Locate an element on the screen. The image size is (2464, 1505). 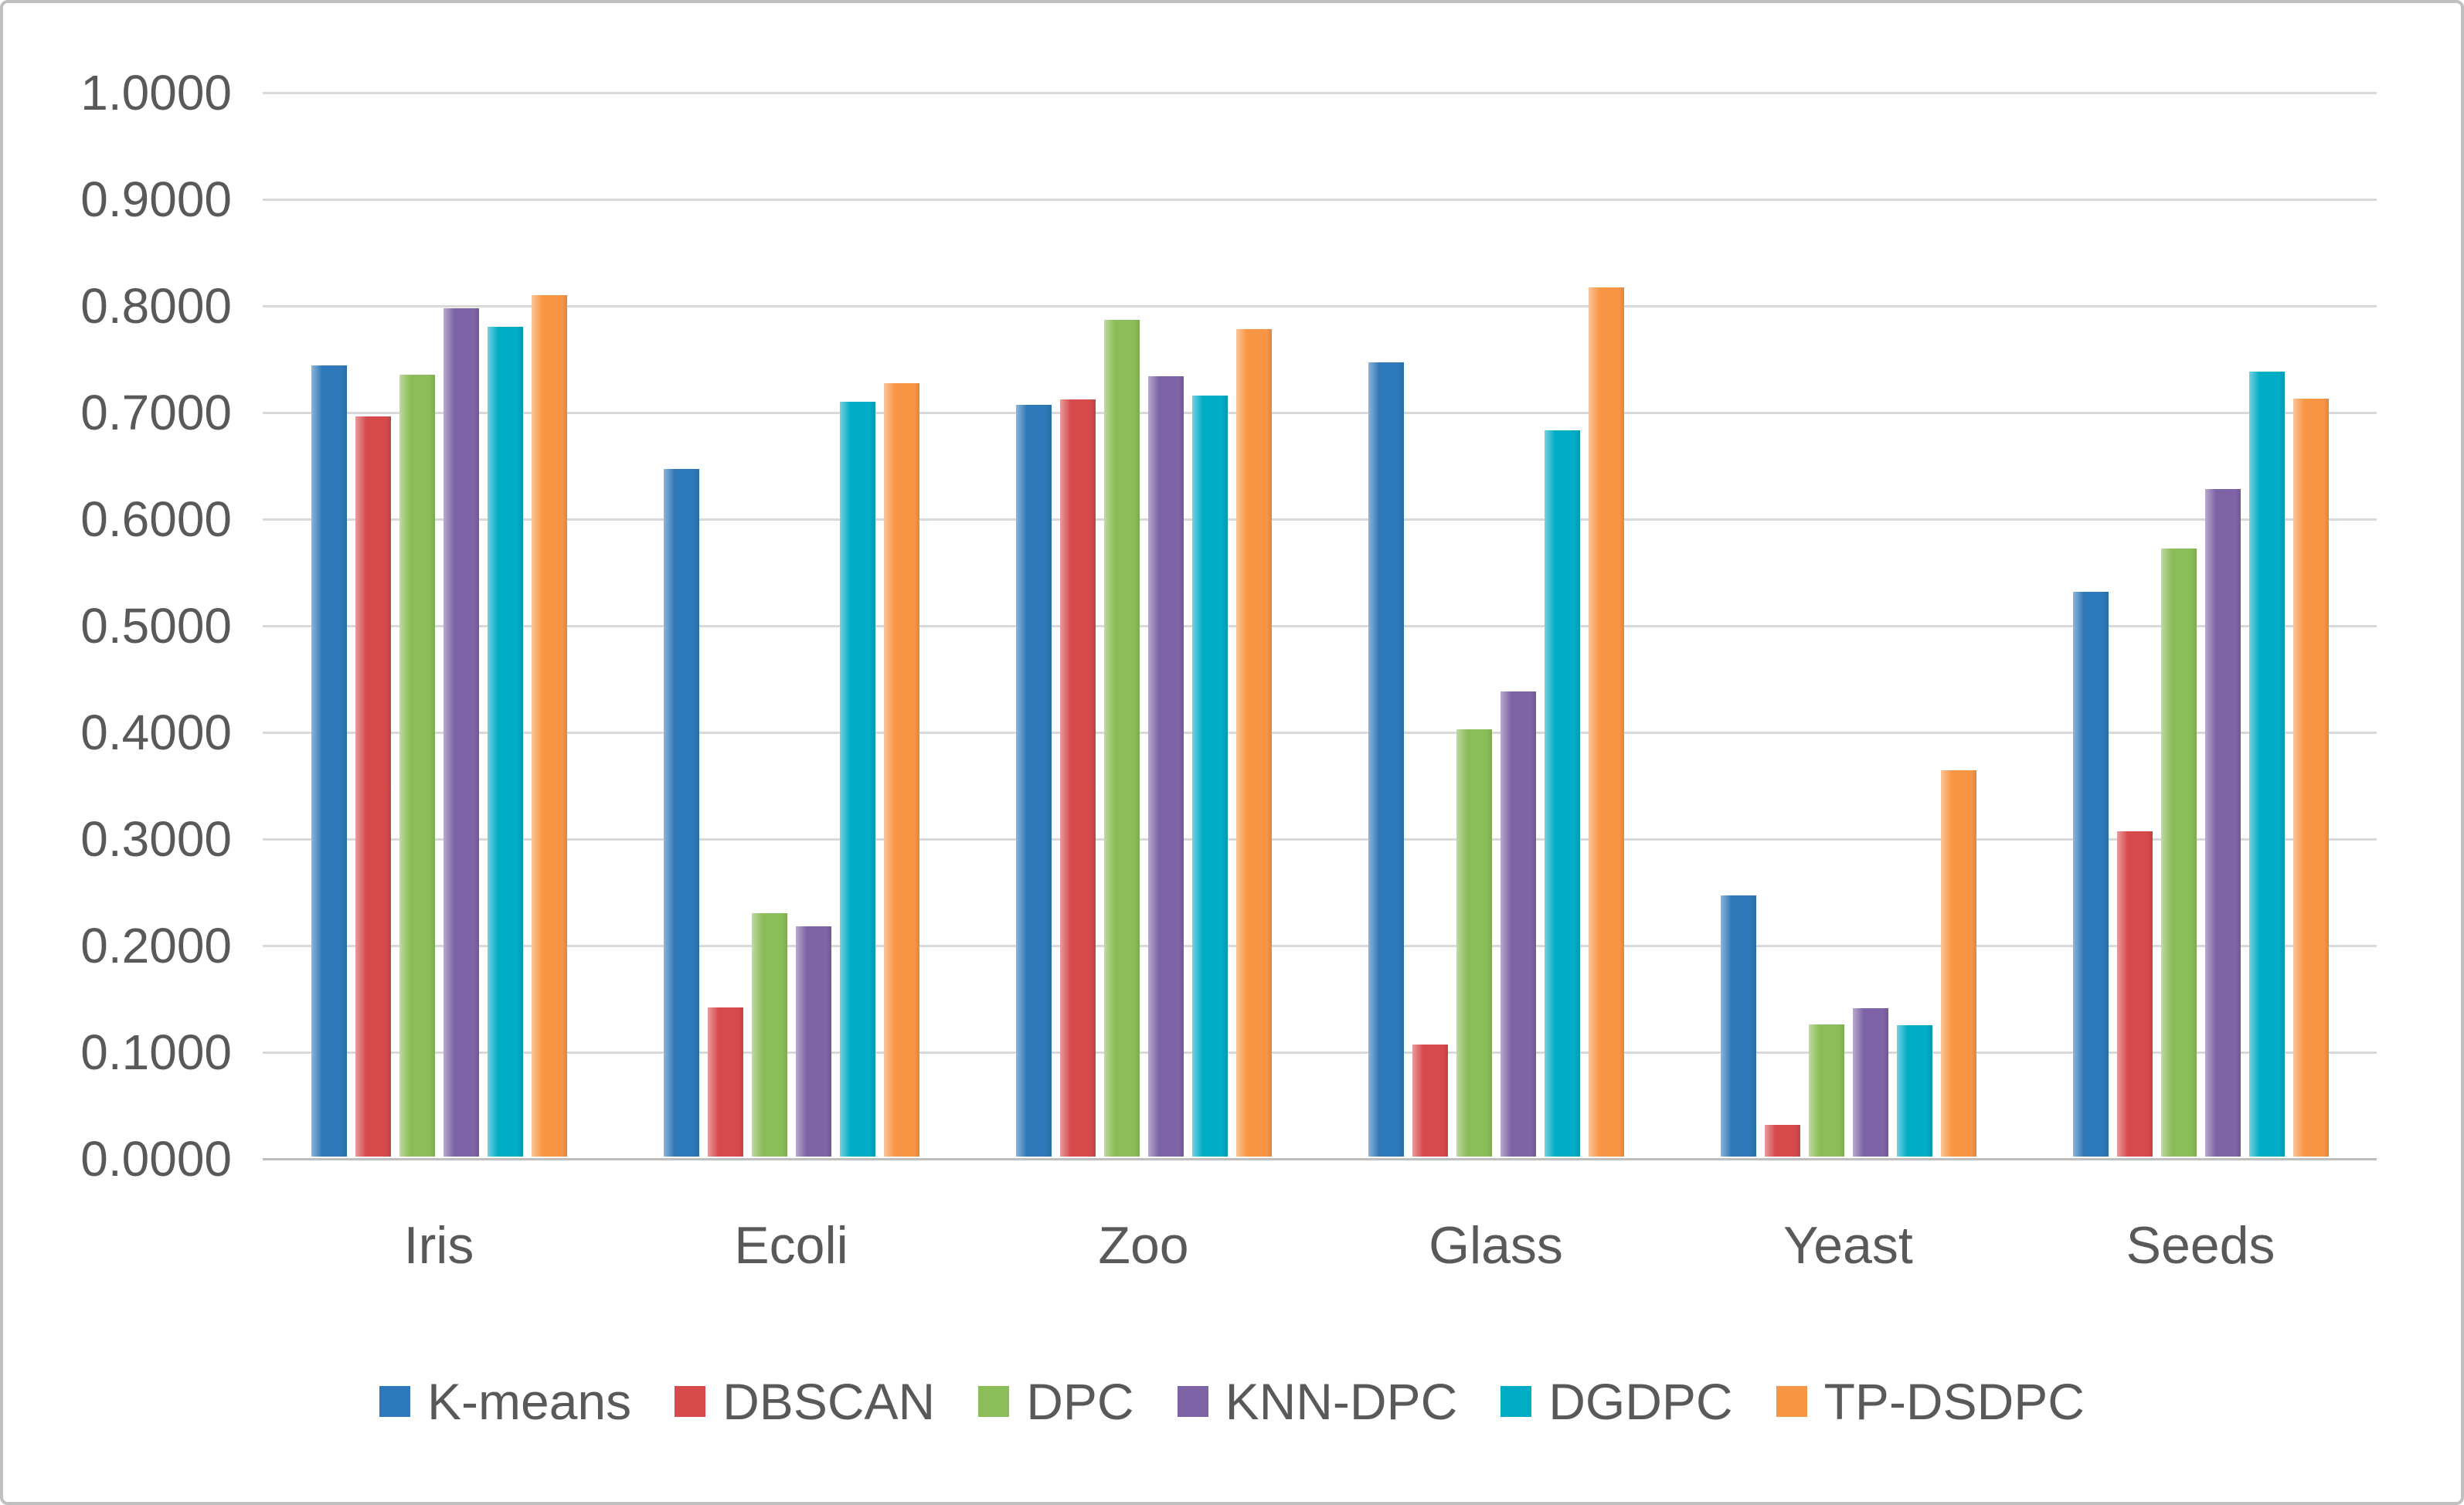
x-axis-category-label: Zoo is located at coordinates (1143, 1245).